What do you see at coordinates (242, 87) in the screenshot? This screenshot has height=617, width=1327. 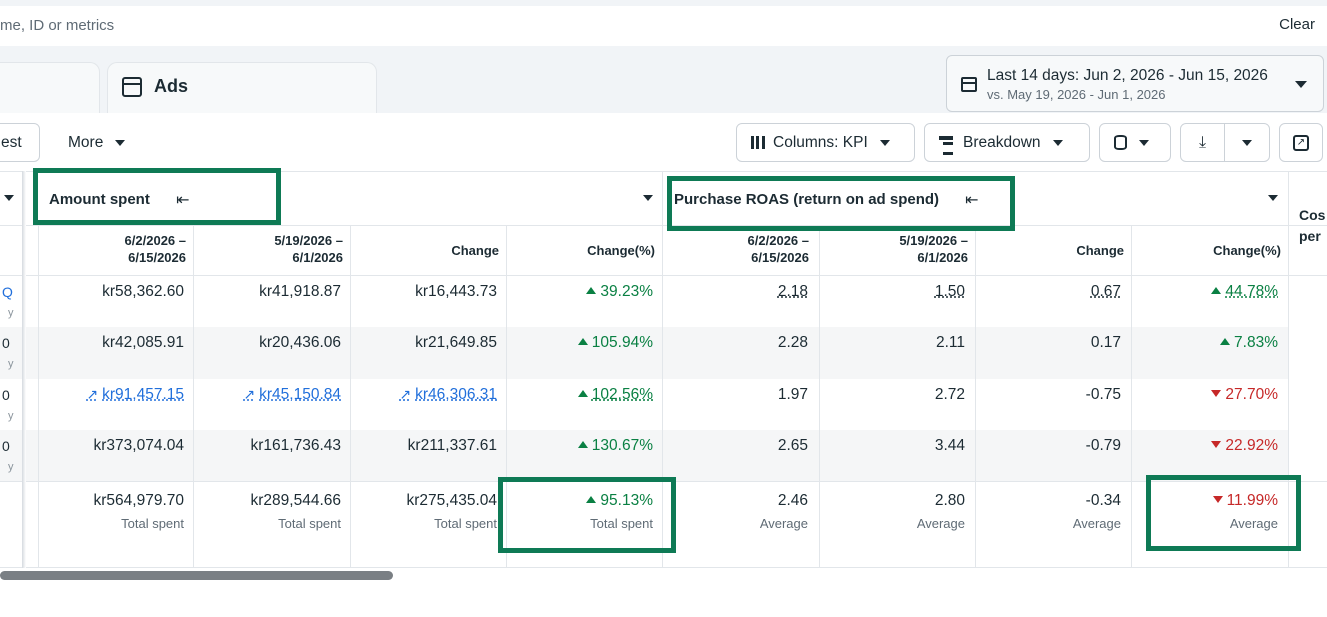 I see `tab-ads: Ads` at bounding box center [242, 87].